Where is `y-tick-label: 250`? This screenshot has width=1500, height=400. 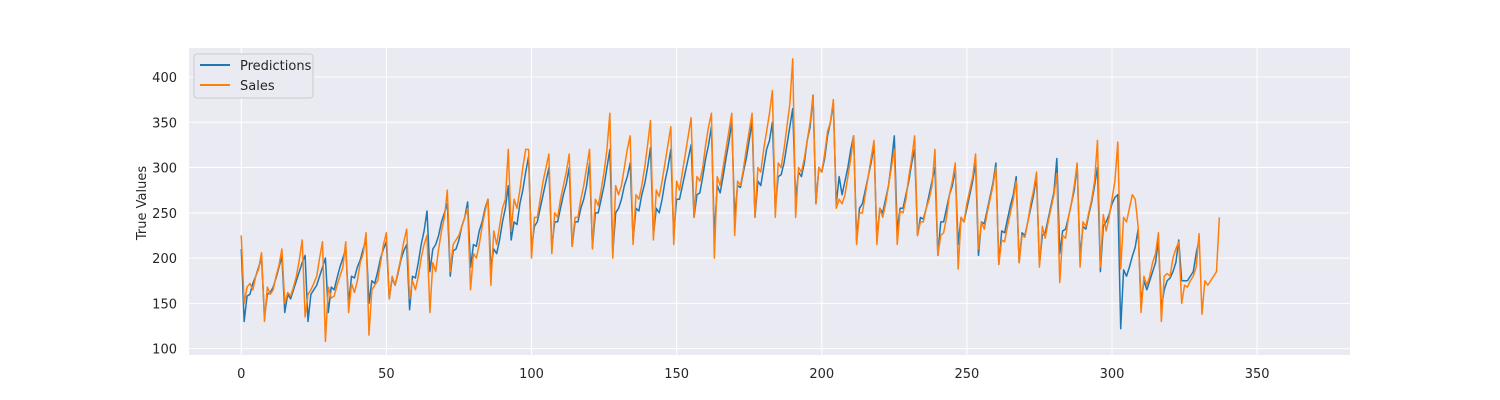 y-tick-label: 250 is located at coordinates (164, 214).